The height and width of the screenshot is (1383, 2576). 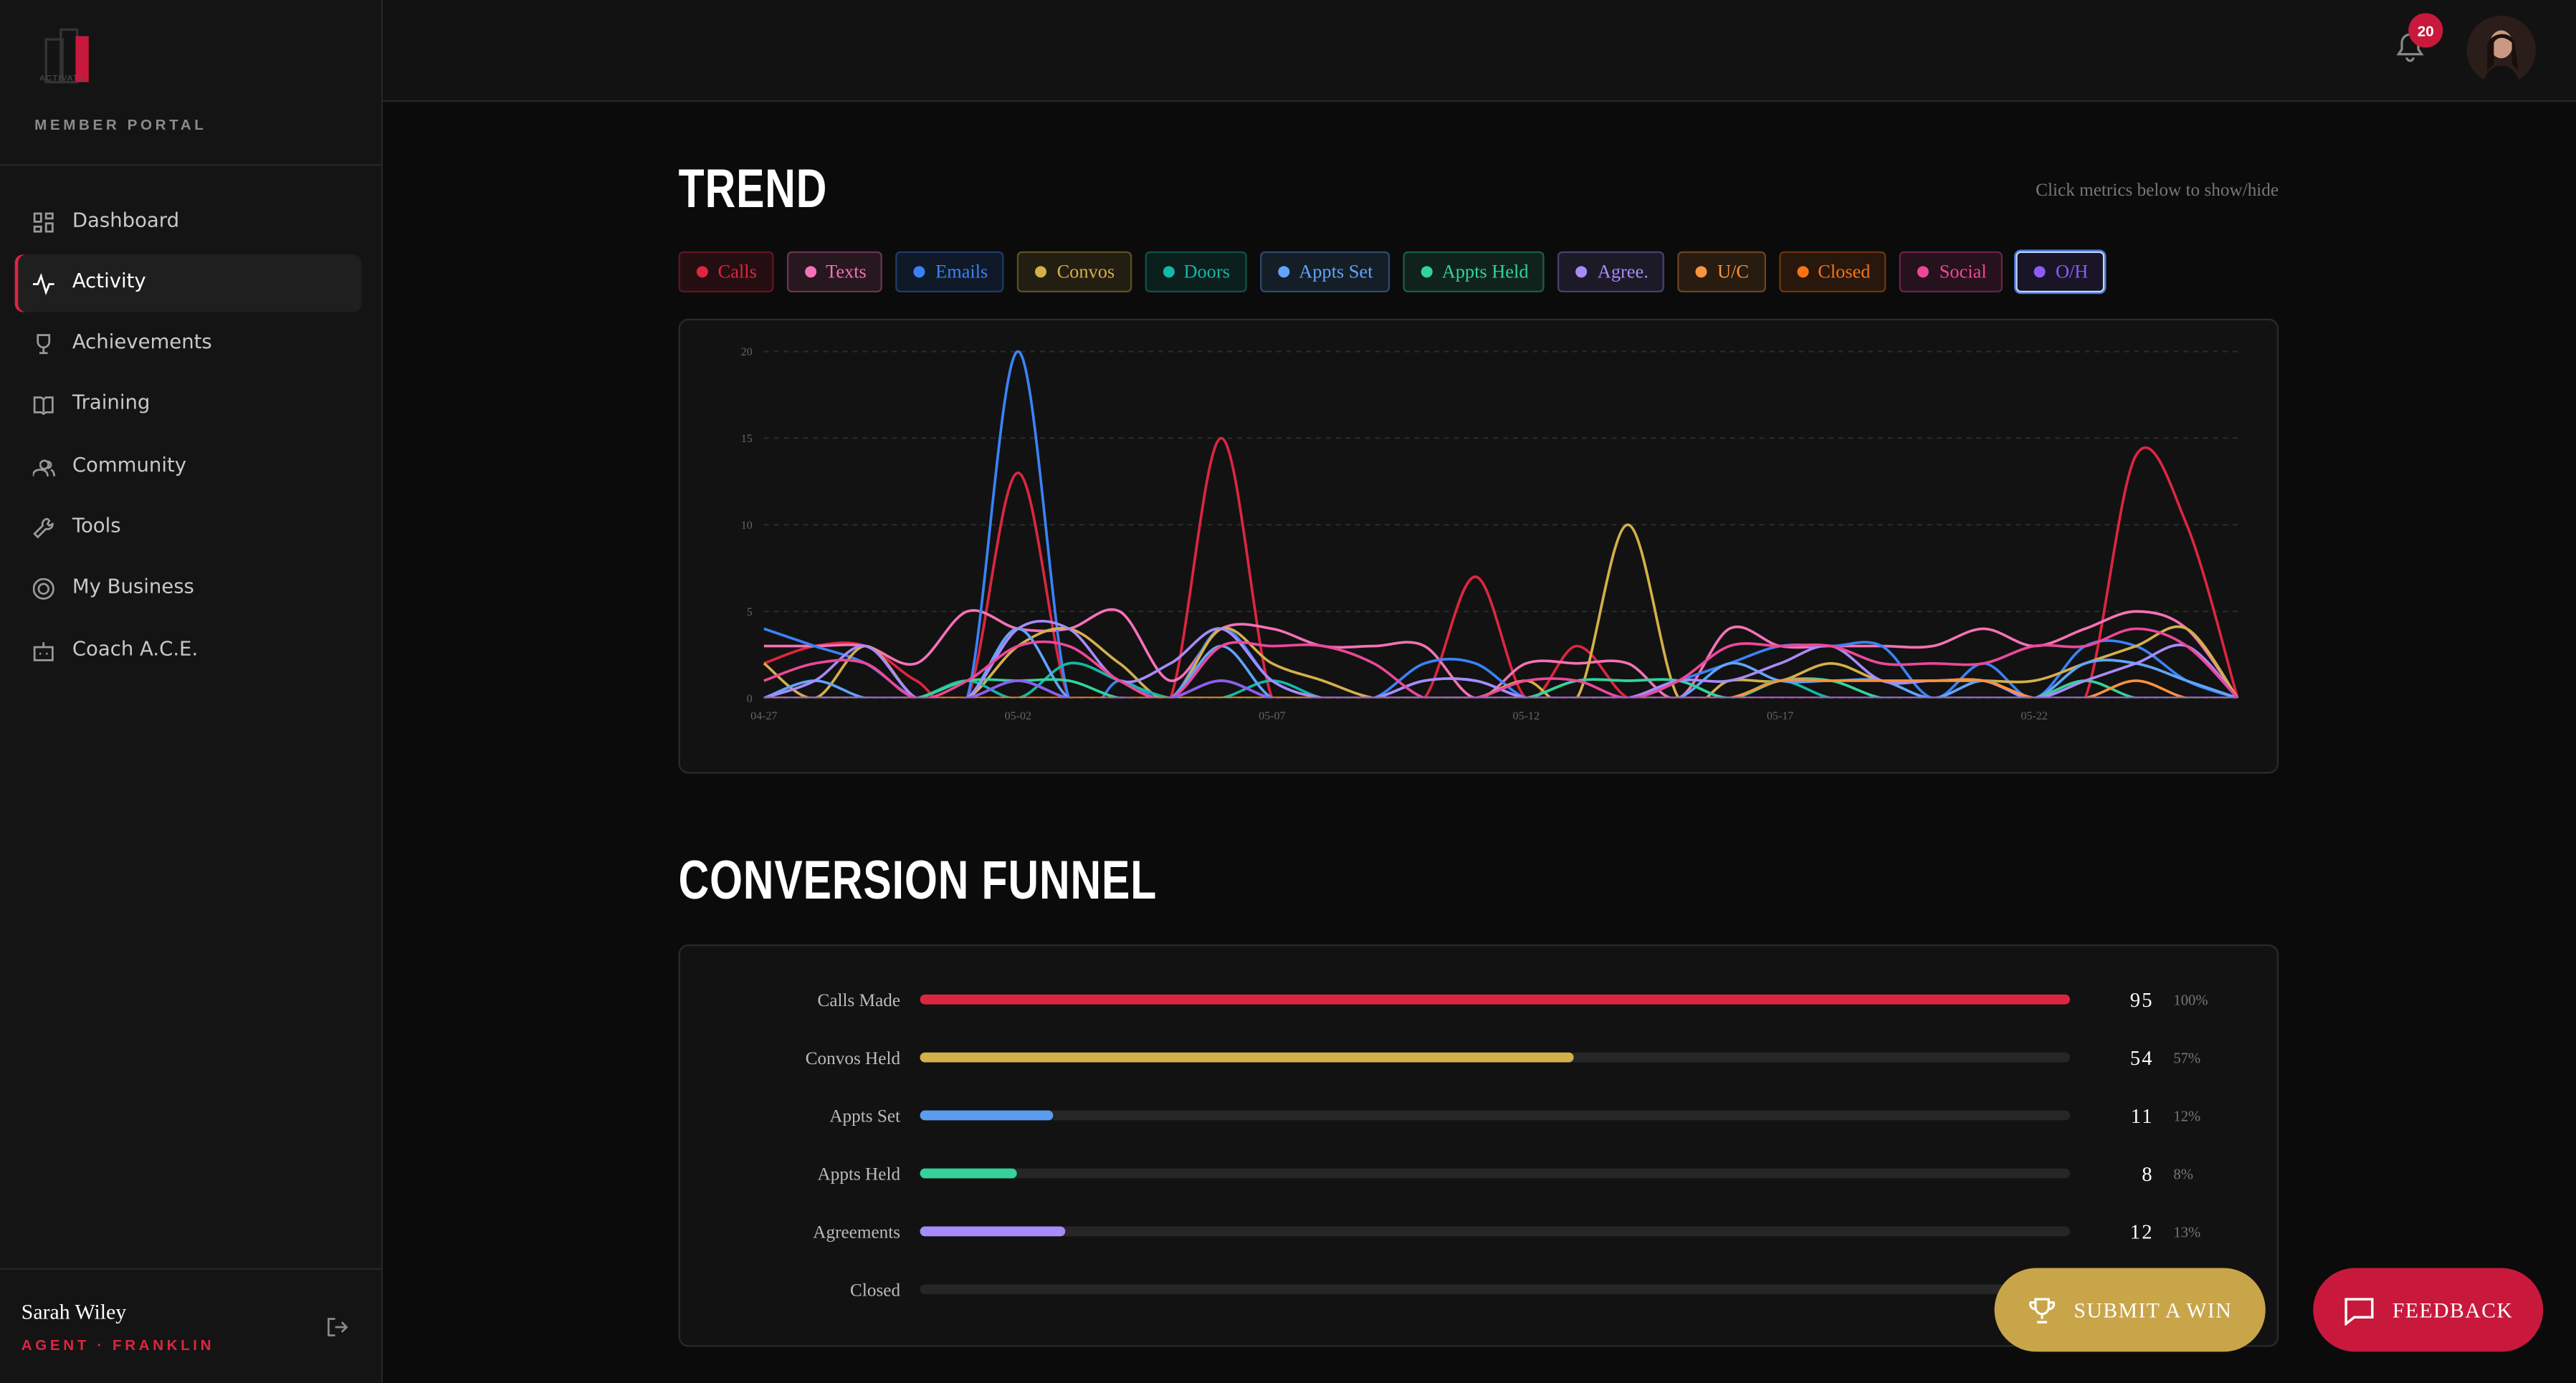 What do you see at coordinates (2190, 1001) in the screenshot?
I see `funnel-share: 100%` at bounding box center [2190, 1001].